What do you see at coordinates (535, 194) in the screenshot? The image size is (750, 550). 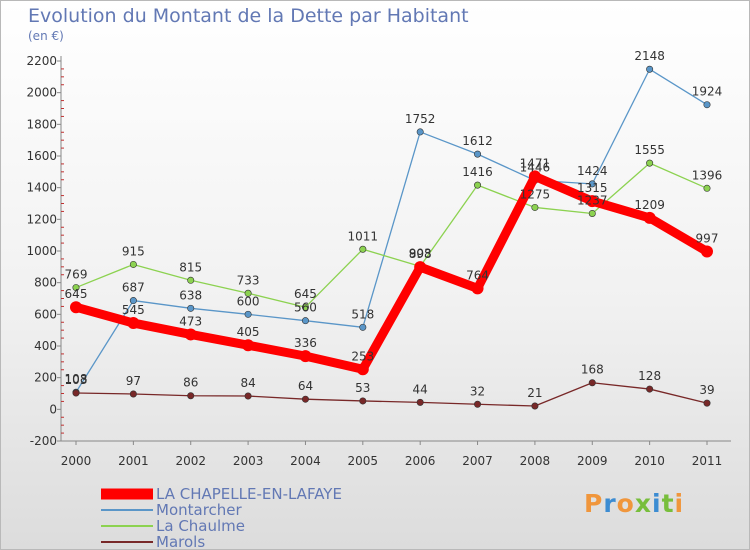 I see `data-label: 1275` at bounding box center [535, 194].